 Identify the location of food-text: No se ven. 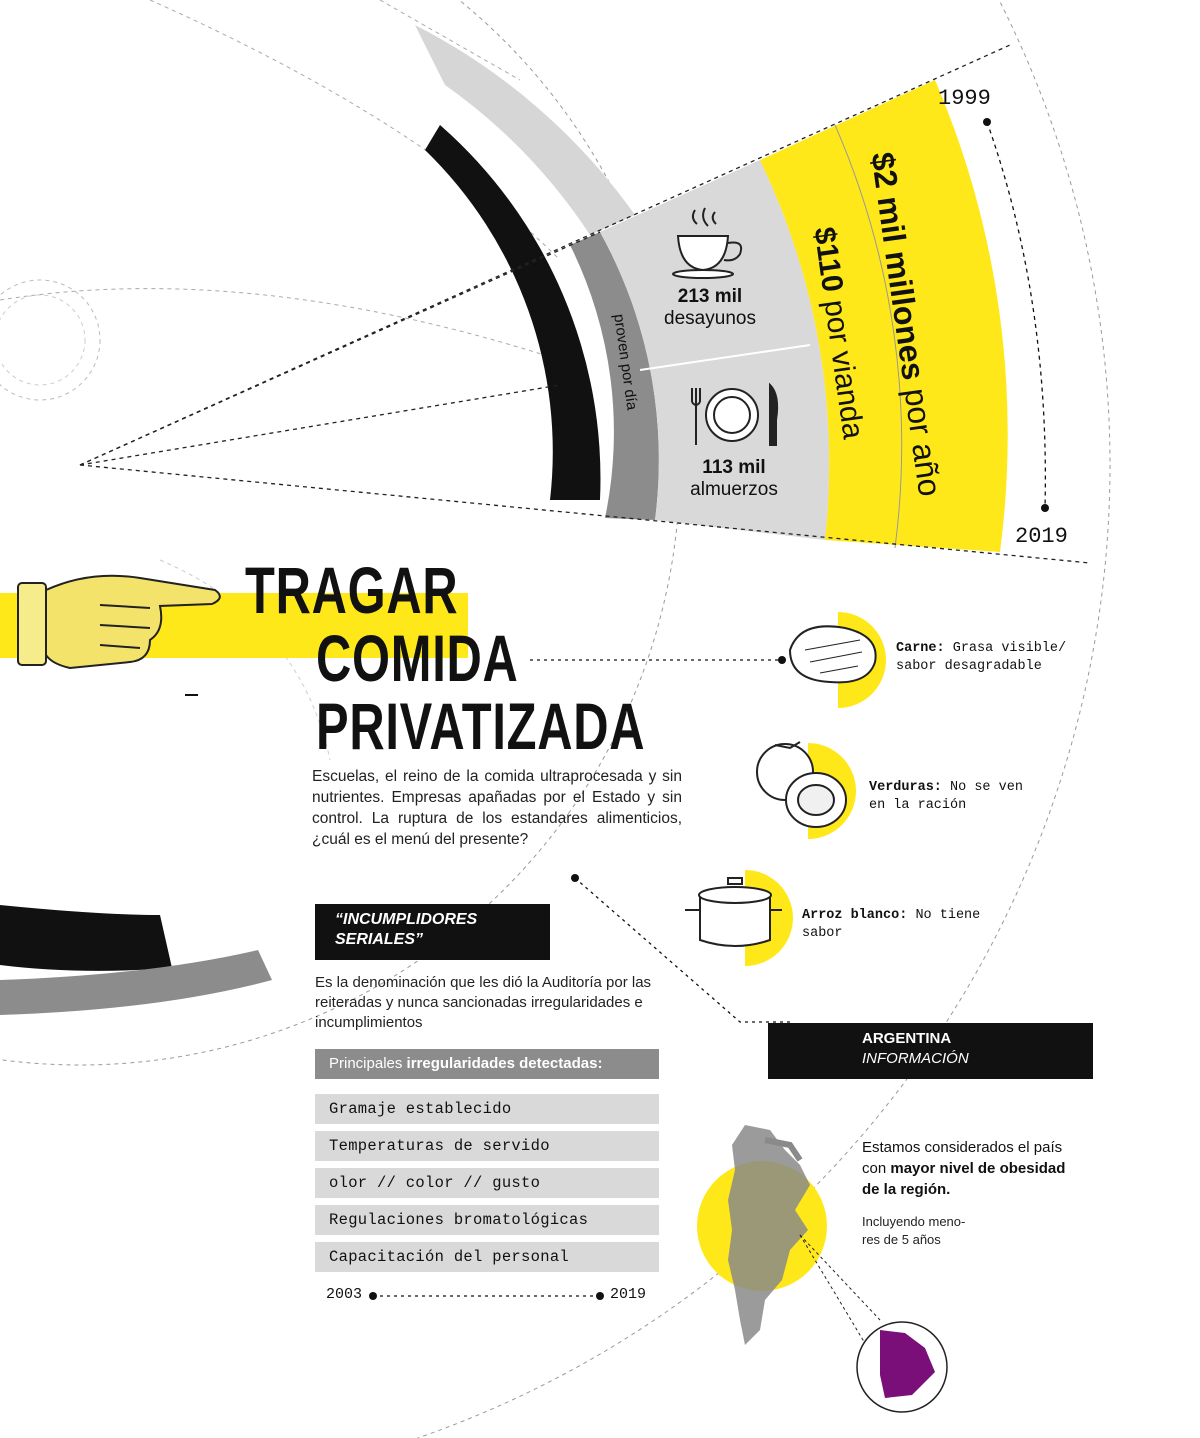
(986, 787).